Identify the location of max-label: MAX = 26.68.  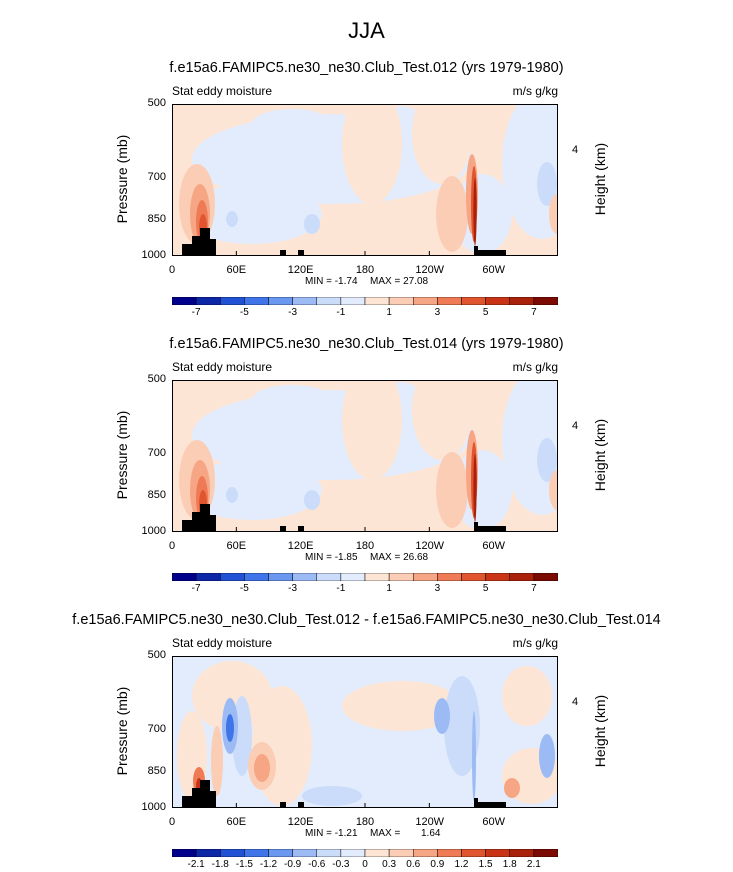
(399, 557).